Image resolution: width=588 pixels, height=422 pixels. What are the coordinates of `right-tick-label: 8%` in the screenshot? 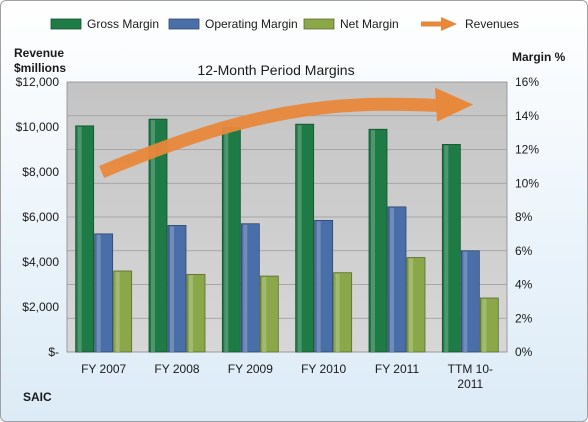 It's located at (524, 217).